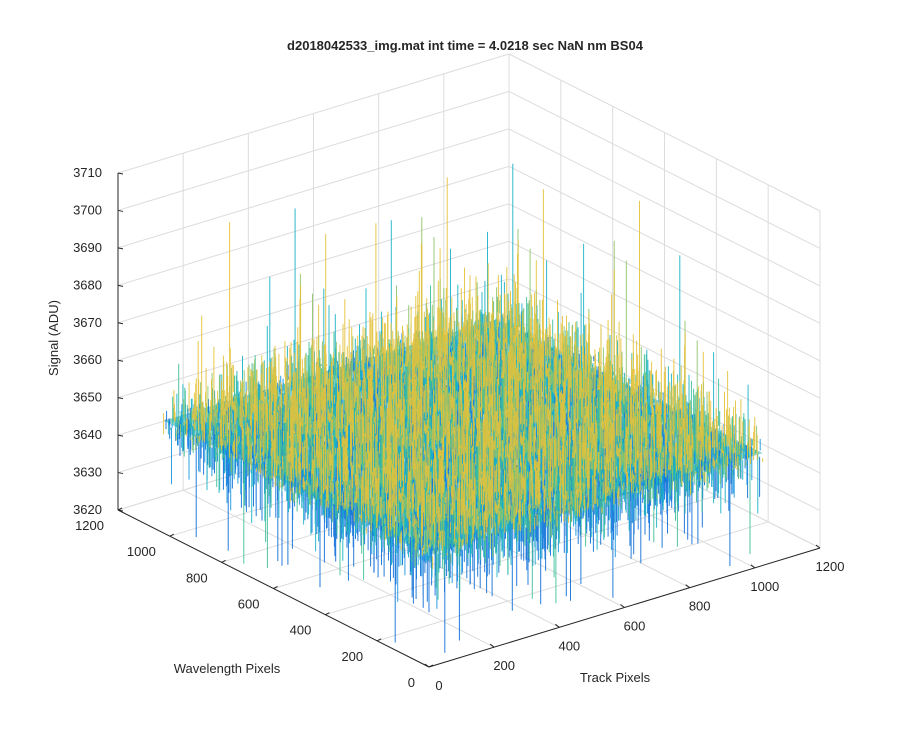  I want to click on x-tick-label: 1200, so click(830, 566).